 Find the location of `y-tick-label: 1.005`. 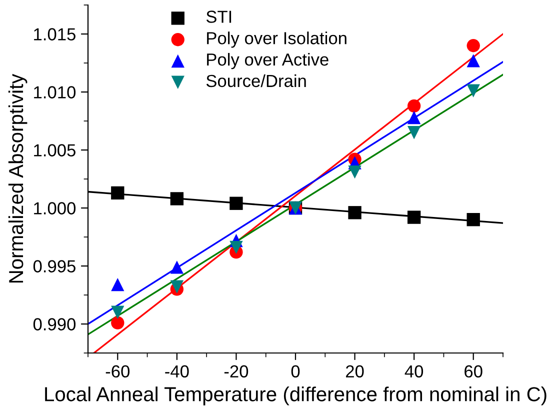

y-tick-label: 1.005 is located at coordinates (55, 150).